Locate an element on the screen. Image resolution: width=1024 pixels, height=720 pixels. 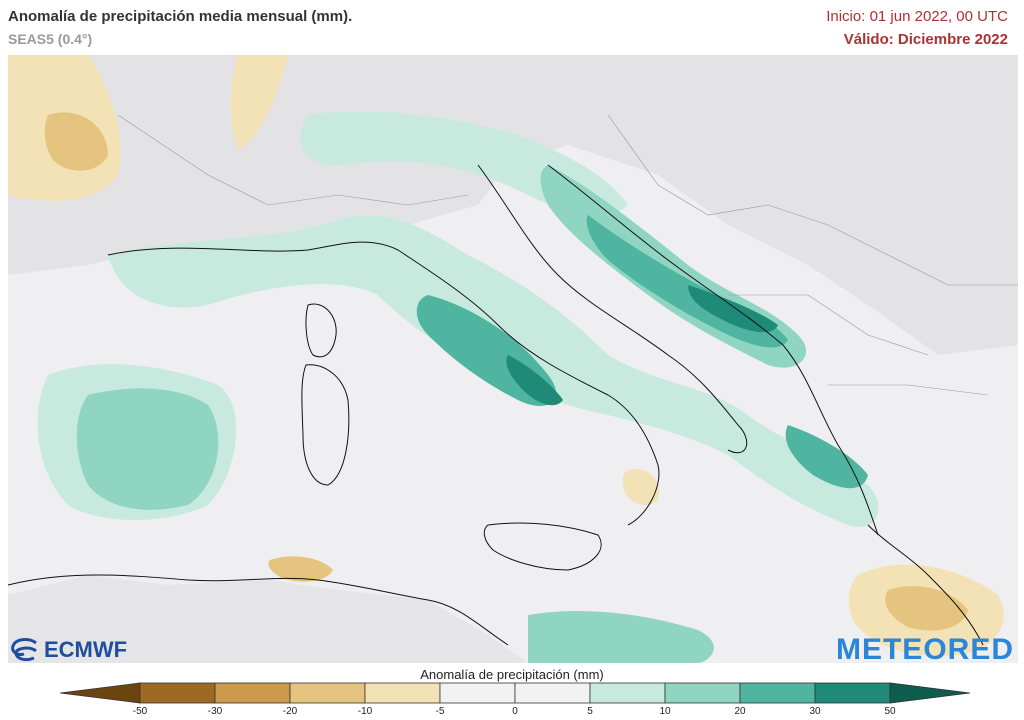
color-bar-tick-label: -50 is located at coordinates (140, 711).